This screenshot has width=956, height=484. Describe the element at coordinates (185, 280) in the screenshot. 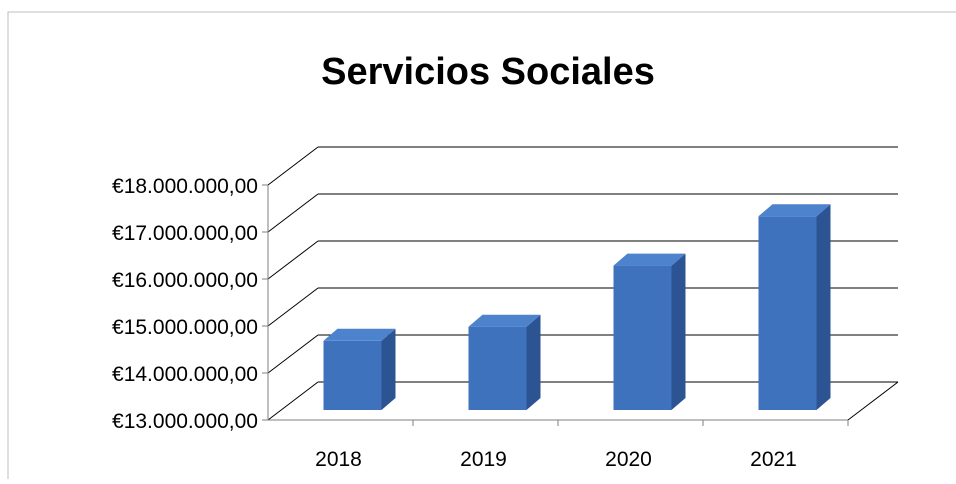

I see `y-tick-label: €16.000.000,00` at that location.